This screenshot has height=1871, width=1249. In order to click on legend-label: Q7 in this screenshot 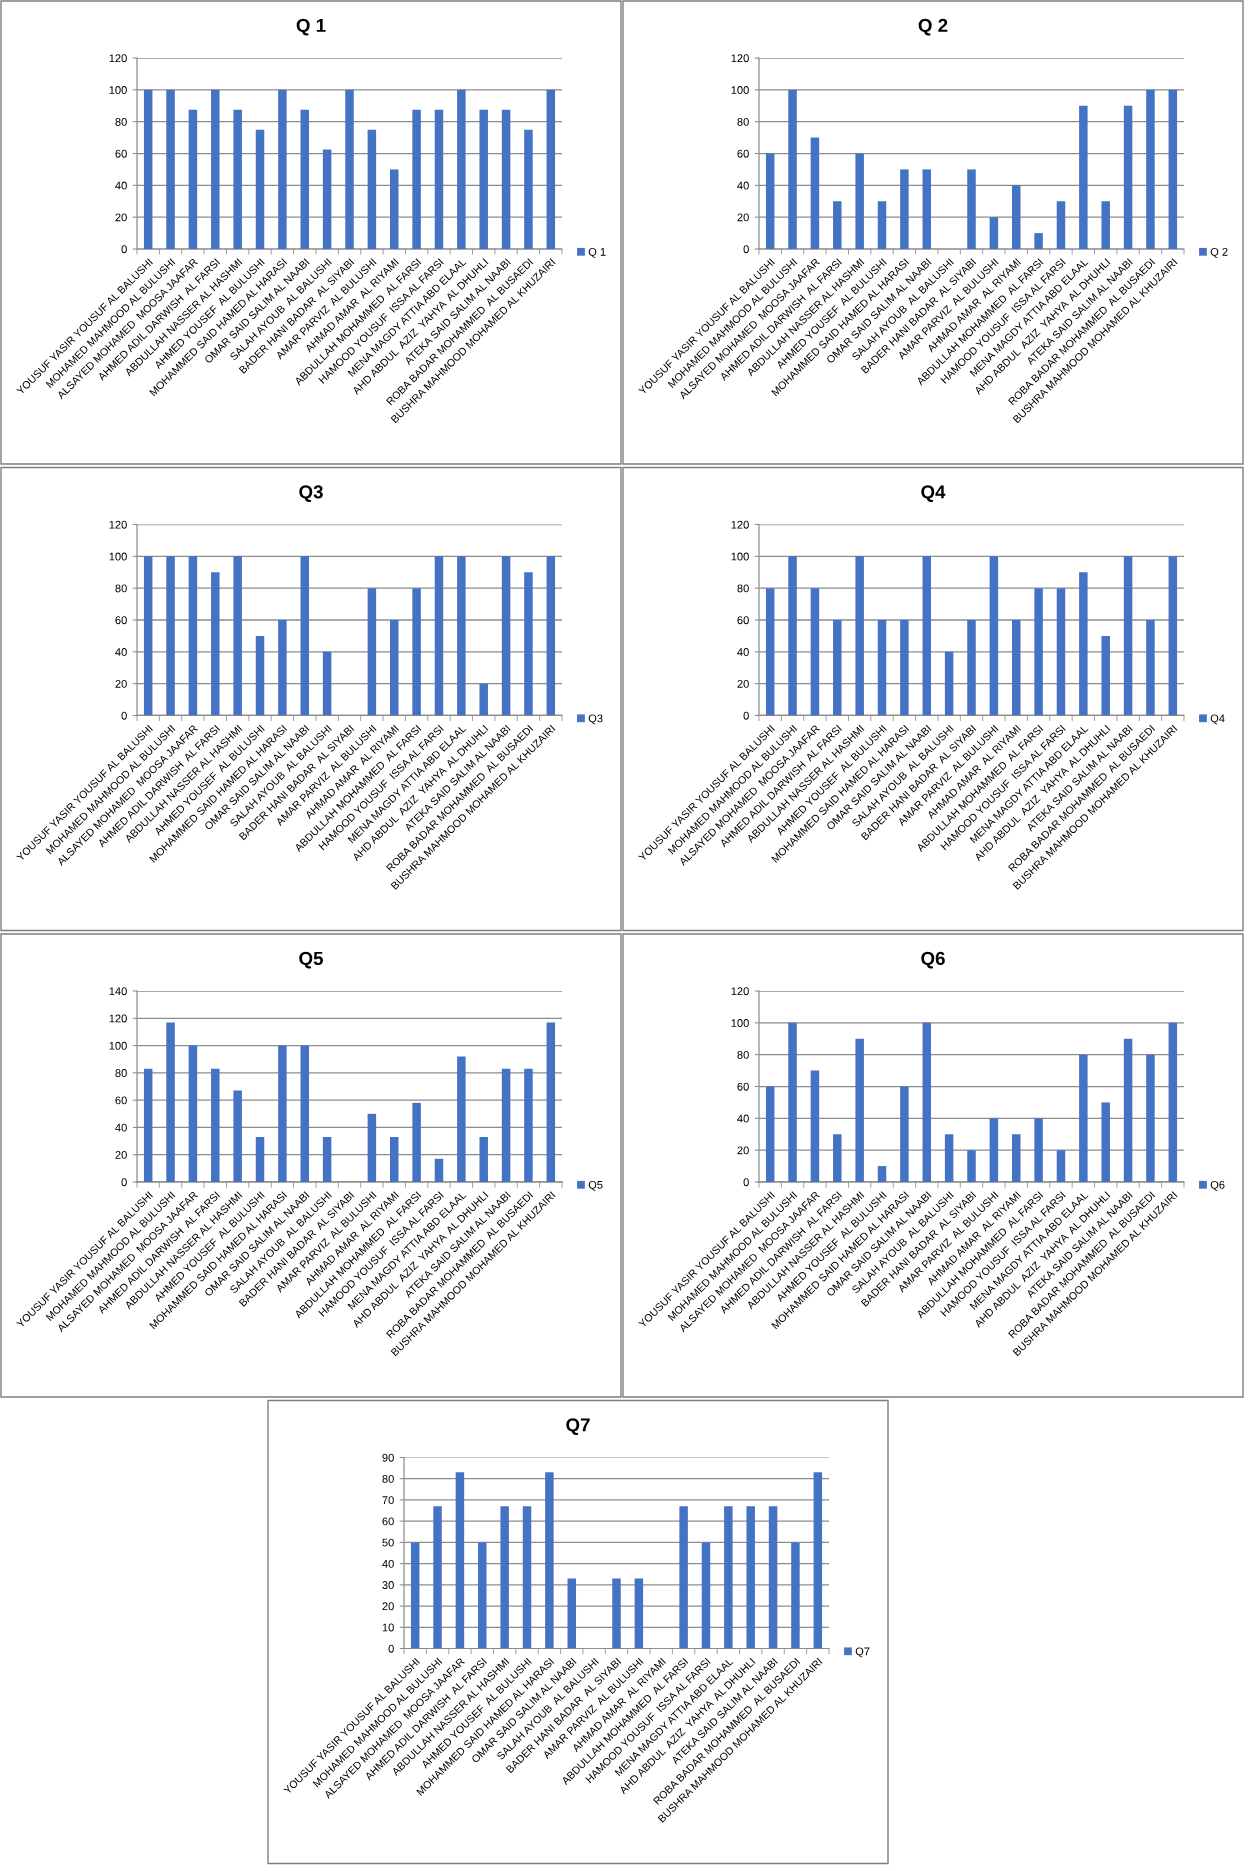, I will do `click(862, 1652)`.